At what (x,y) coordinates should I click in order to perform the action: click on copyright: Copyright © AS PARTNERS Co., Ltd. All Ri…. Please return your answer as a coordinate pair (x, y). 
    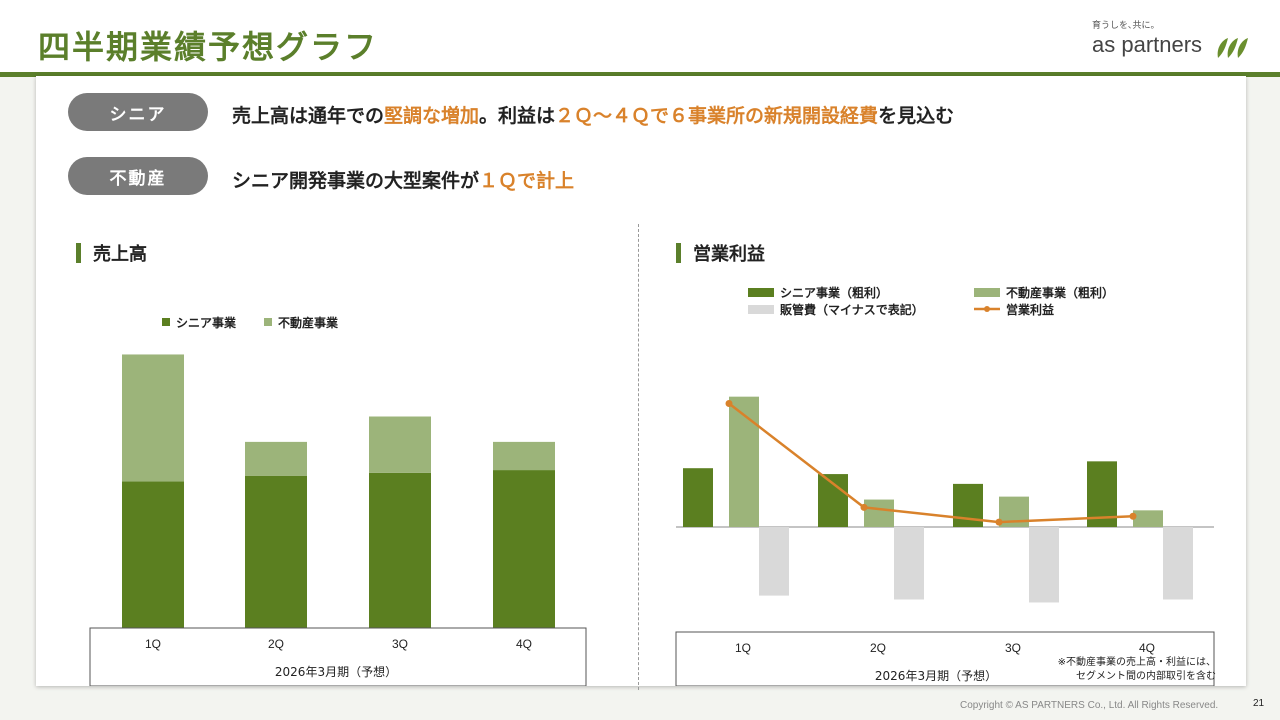
    Looking at the image, I should click on (1089, 705).